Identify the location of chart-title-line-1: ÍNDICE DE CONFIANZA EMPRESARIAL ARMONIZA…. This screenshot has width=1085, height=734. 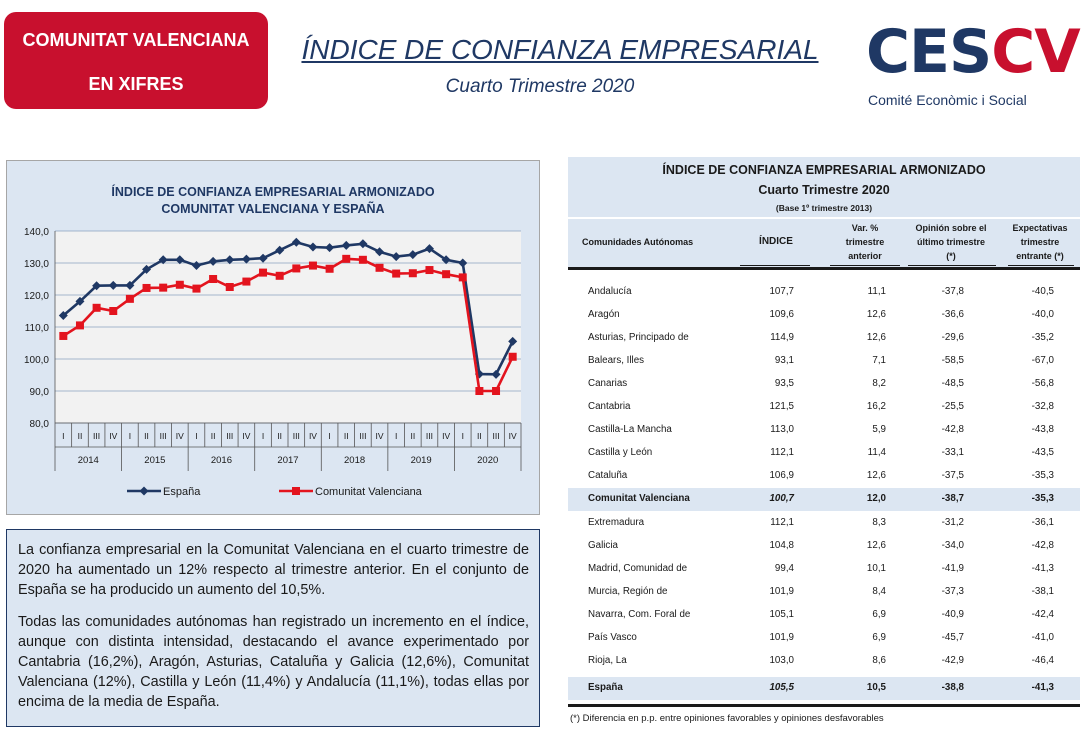
(273, 192).